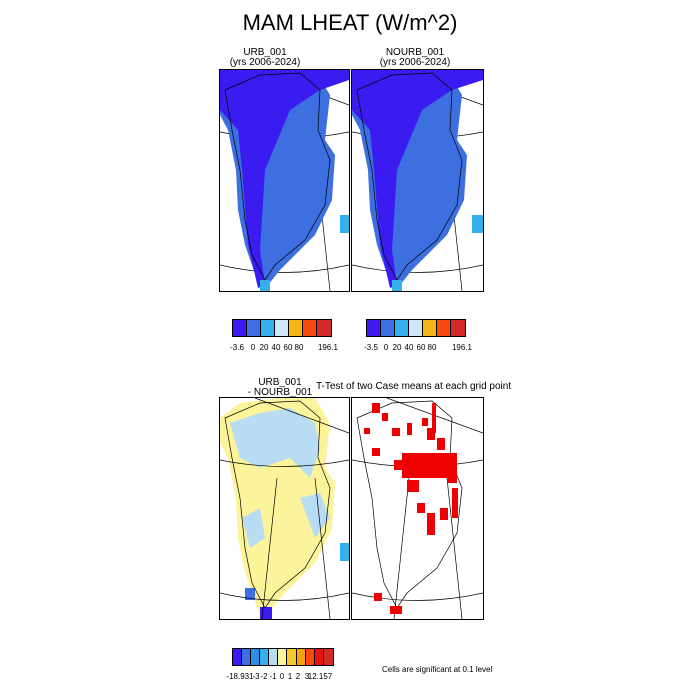 This screenshot has width=700, height=700. I want to click on panel-title-nourb-line1: NOURB_001, so click(415, 52).